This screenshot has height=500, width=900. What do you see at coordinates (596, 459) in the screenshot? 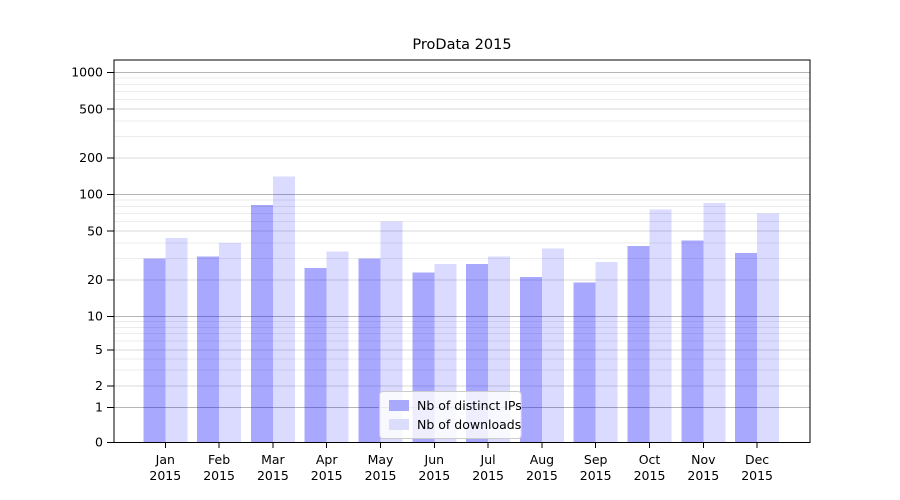
I see `x-tick-label-month: Sep` at bounding box center [596, 459].